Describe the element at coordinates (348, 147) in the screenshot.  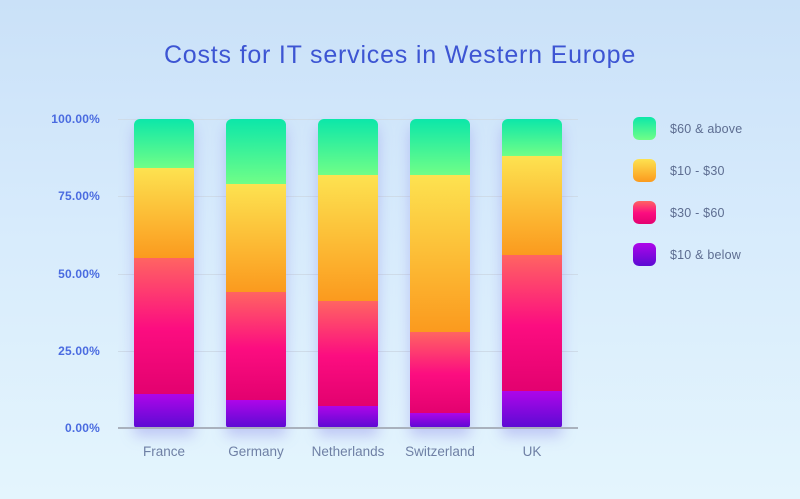
I see `bar-netherlands-segment-60-above` at that location.